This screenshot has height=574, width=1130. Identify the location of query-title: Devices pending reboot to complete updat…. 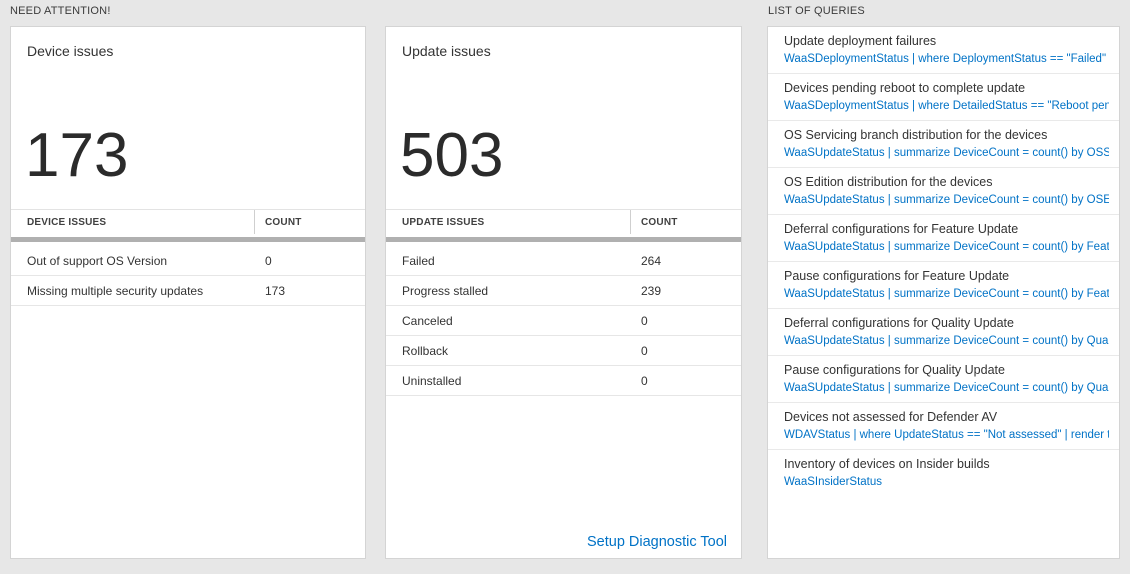
(905, 88).